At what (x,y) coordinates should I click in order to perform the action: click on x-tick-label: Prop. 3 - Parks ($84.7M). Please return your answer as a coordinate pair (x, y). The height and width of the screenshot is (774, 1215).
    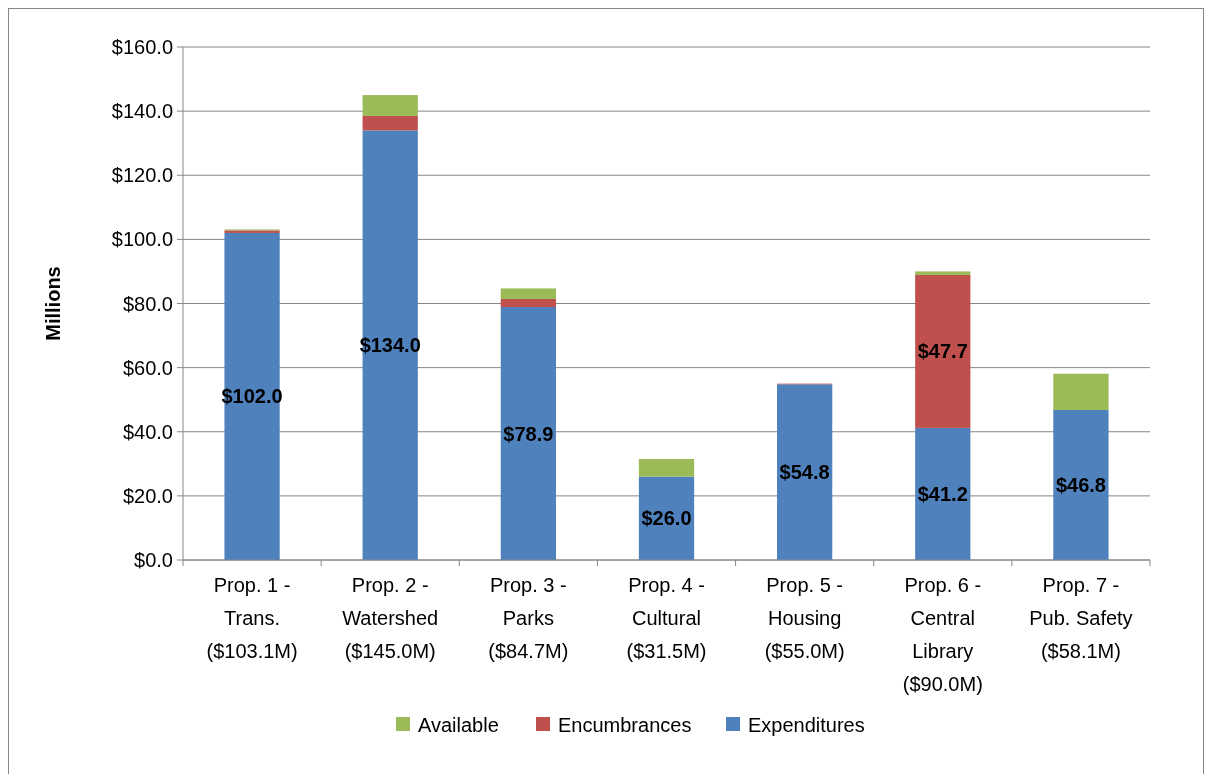
    Looking at the image, I should click on (528, 618).